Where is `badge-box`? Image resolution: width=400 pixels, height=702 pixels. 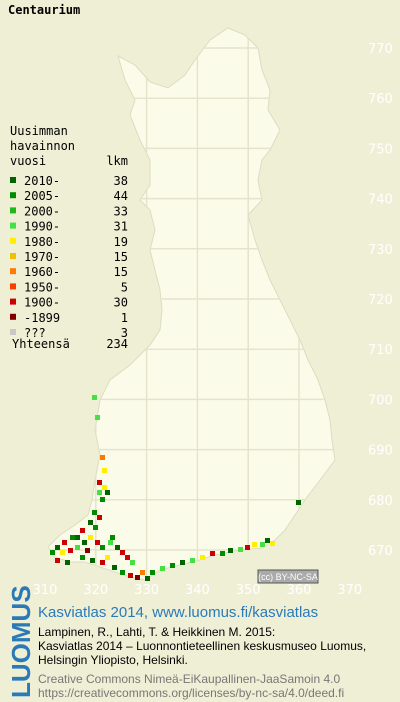 badge-box is located at coordinates (288, 576).